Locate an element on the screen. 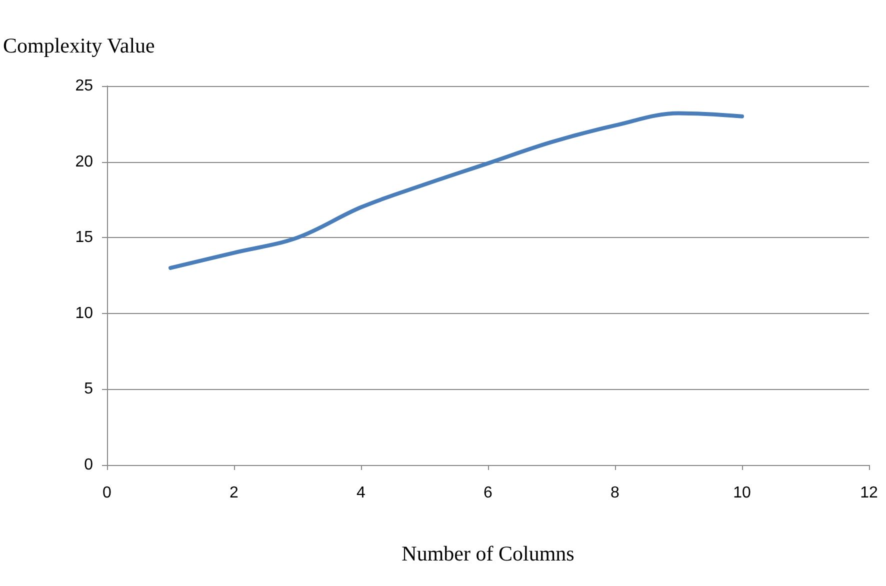 The width and height of the screenshot is (886, 586). x-tick-label: 0 is located at coordinates (107, 493).